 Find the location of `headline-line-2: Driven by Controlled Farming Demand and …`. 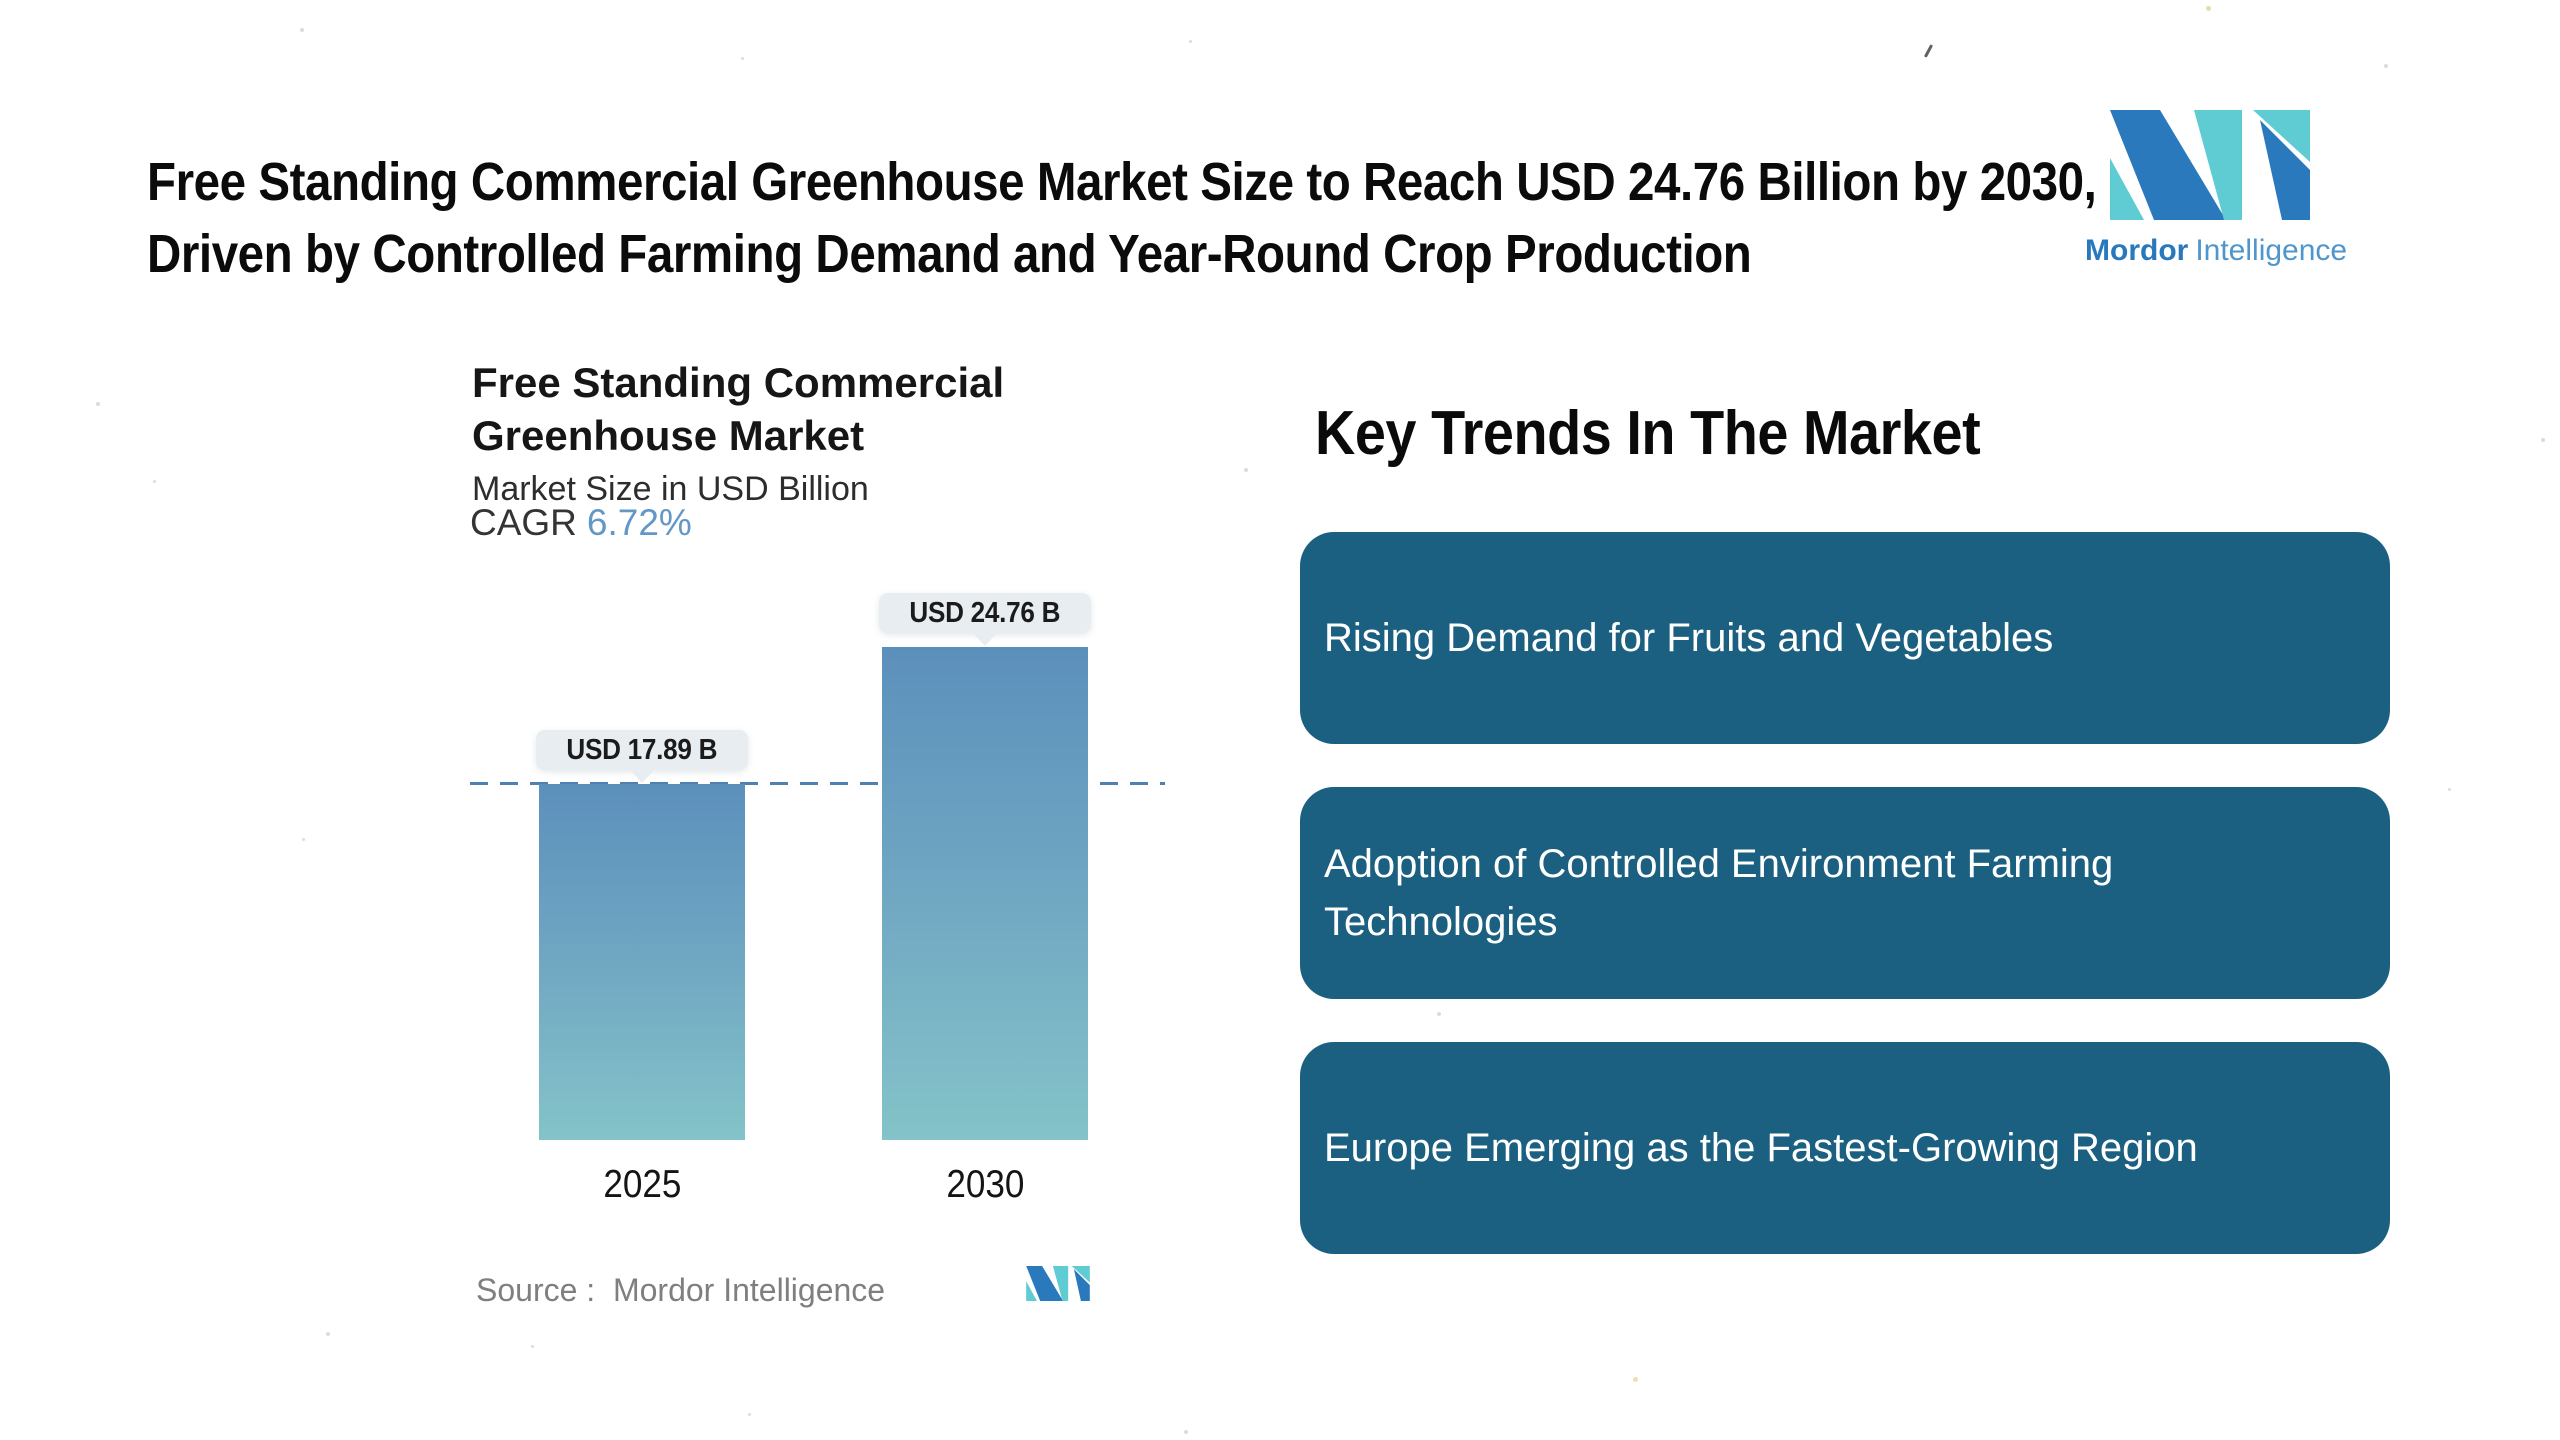

headline-line-2: Driven by Controlled Farming Demand and … is located at coordinates (949, 254).